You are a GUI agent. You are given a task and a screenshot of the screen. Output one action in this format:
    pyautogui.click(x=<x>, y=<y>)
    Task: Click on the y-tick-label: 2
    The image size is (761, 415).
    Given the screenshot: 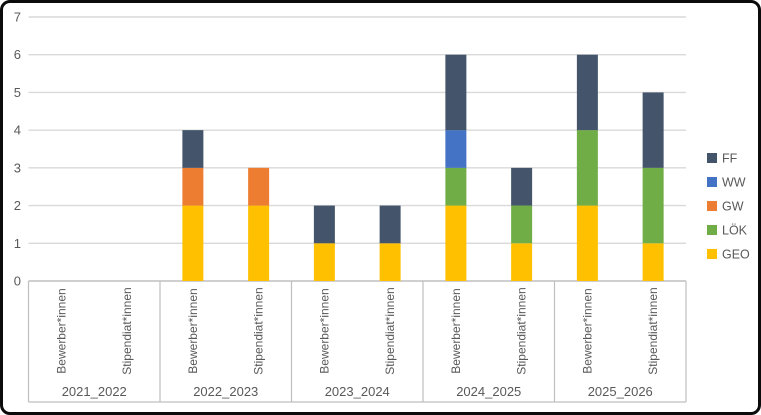 What is the action you would take?
    pyautogui.click(x=17, y=205)
    